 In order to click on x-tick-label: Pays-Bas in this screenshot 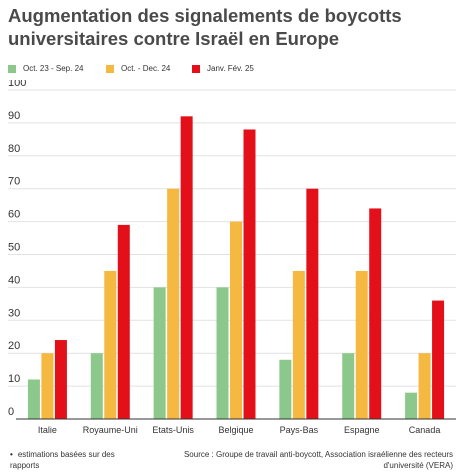, I will do `click(299, 430)`.